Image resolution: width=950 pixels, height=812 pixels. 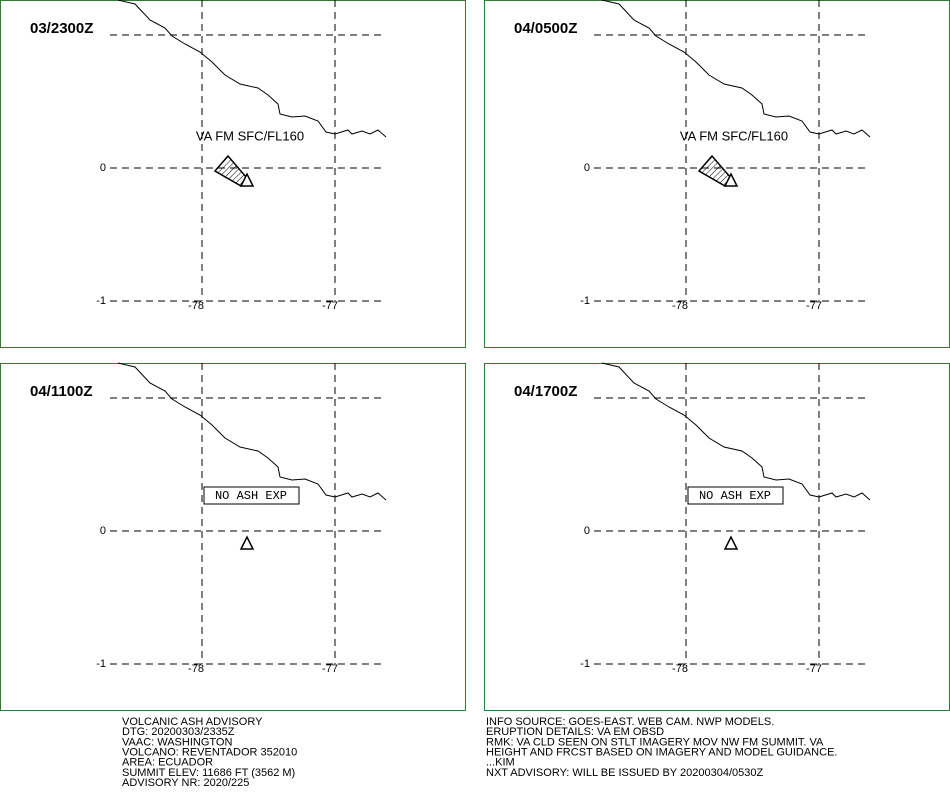 What do you see at coordinates (192, 722) in the screenshot?
I see `advisory-line: VOLCANIC ASH ADVISORY` at bounding box center [192, 722].